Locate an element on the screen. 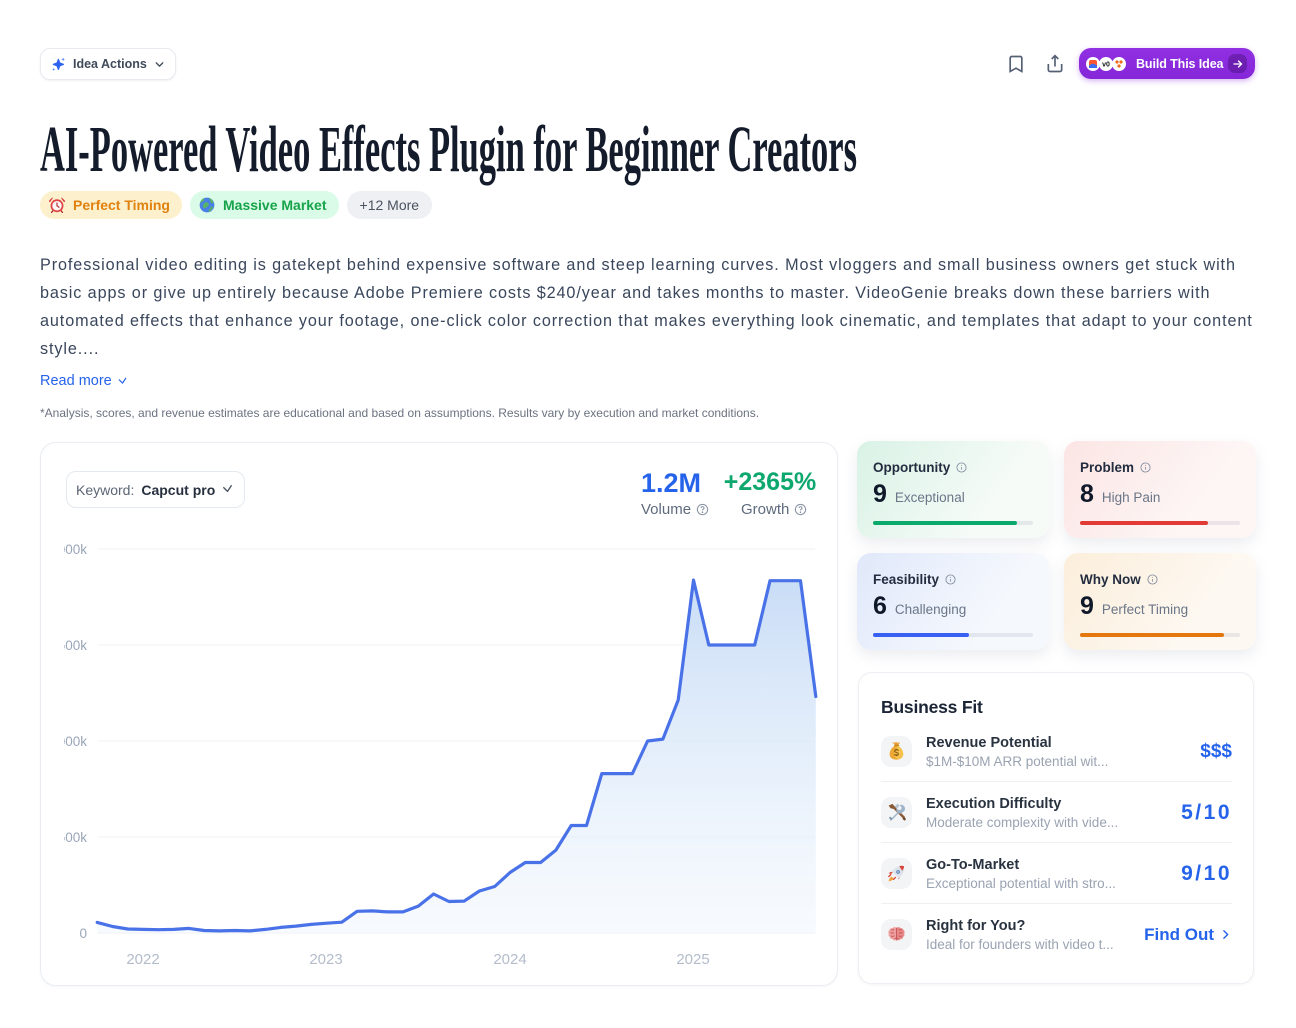 The height and width of the screenshot is (1028, 1296). svg-text: 0 is located at coordinates (83, 933).